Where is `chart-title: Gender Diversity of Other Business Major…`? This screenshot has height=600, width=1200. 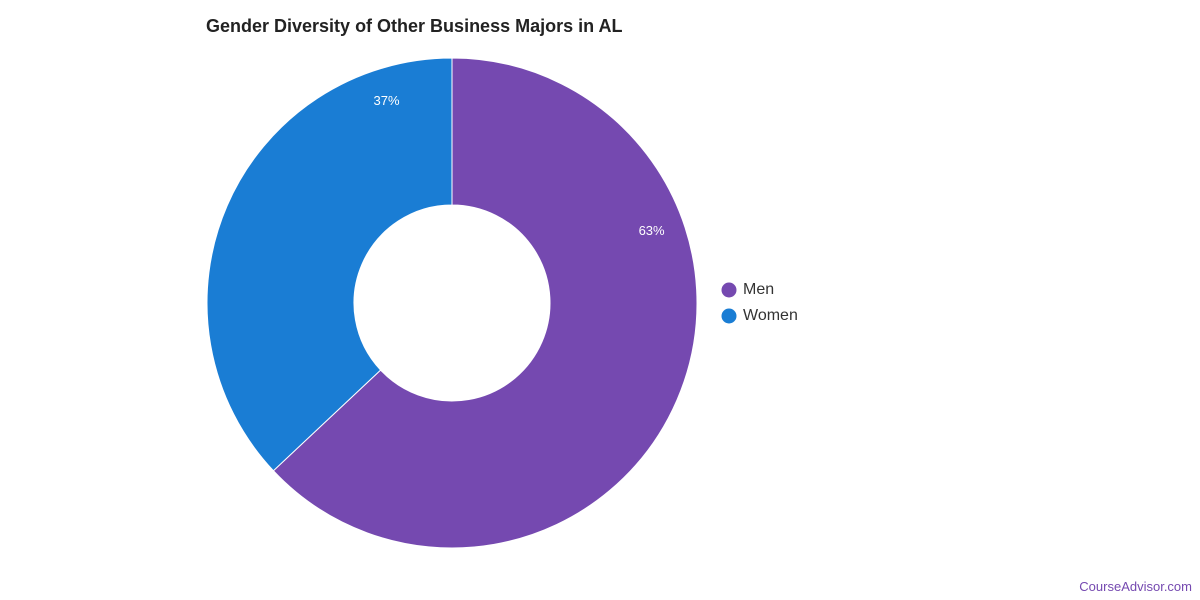
chart-title: Gender Diversity of Other Business Major… is located at coordinates (414, 26).